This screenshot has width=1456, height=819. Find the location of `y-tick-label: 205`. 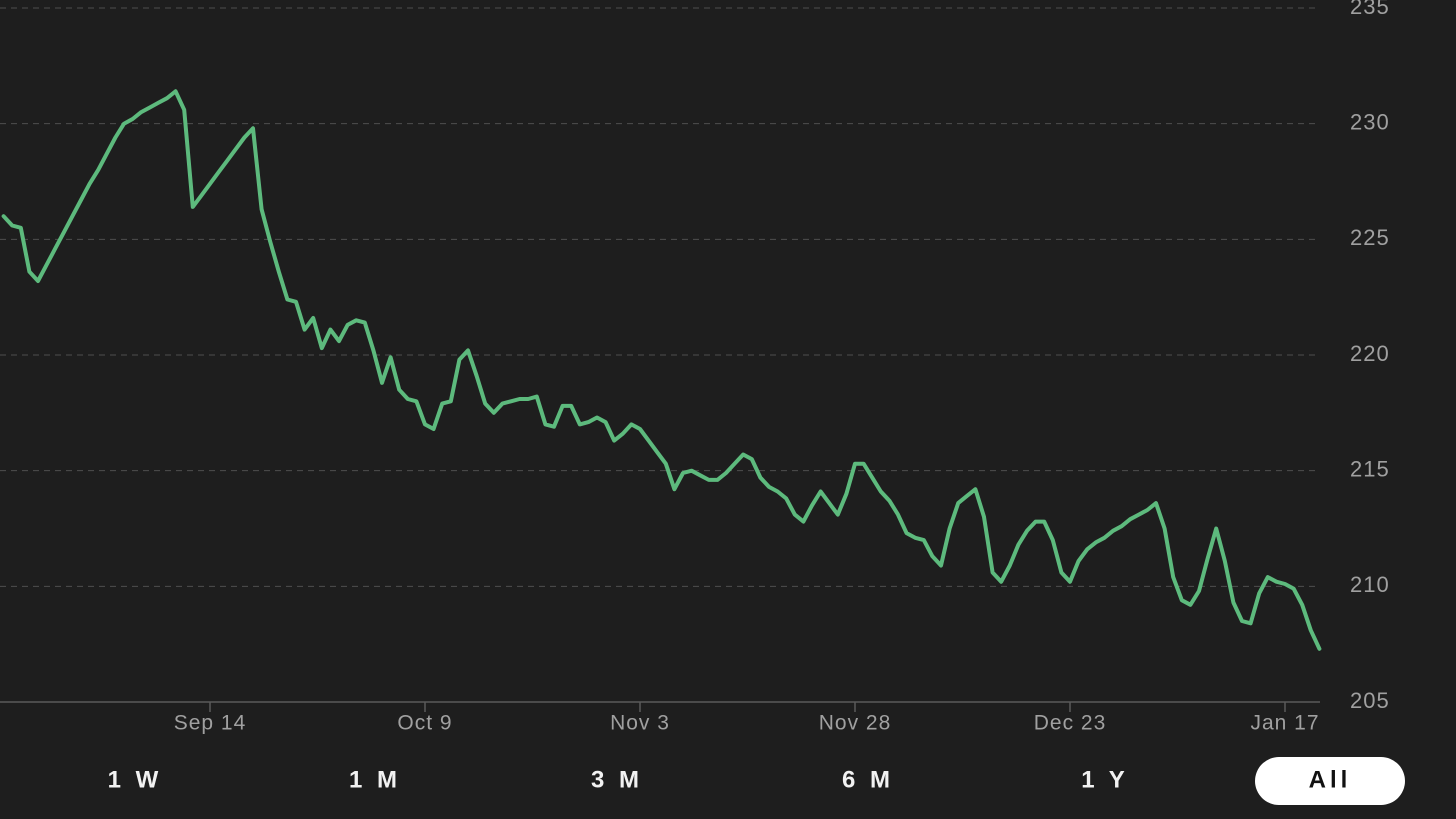

y-tick-label: 205 is located at coordinates (1370, 700).